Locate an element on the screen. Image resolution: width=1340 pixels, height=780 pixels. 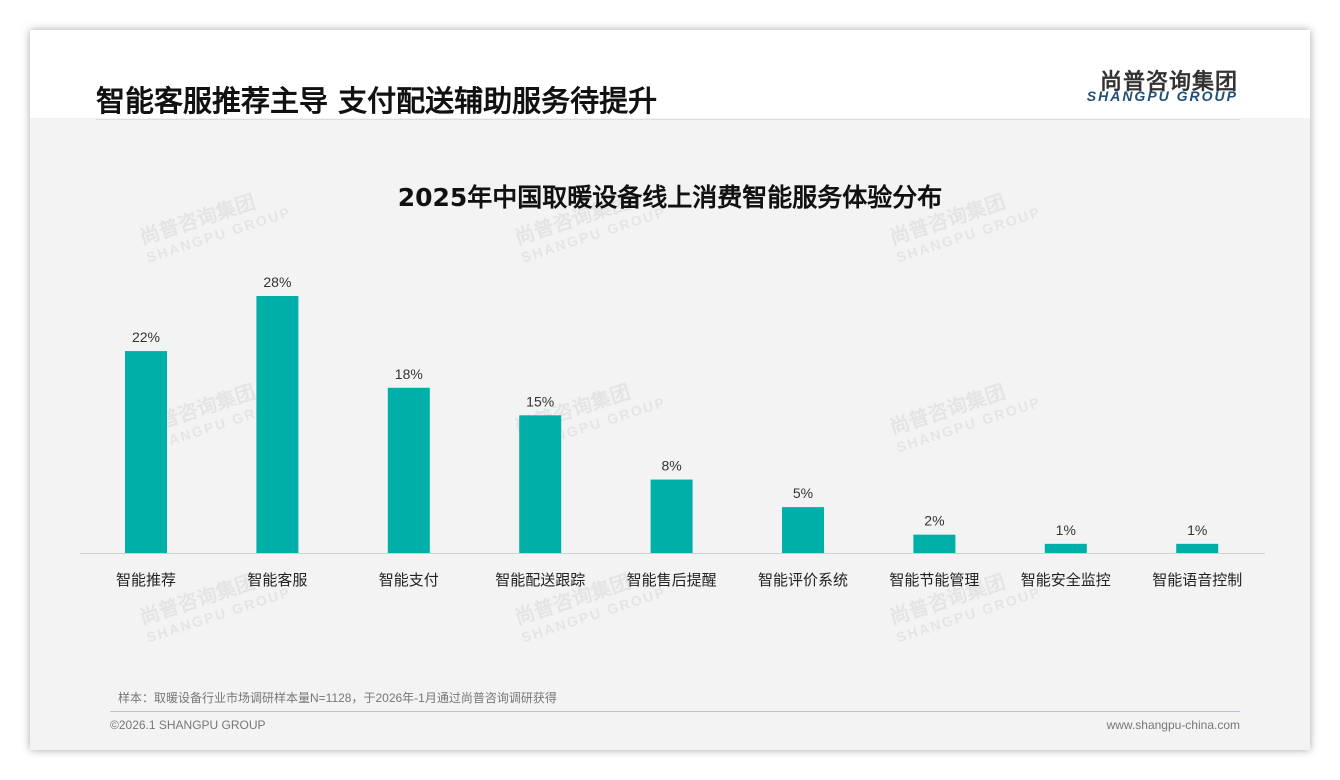
x-tick-label: 智能安全监控 is located at coordinates (1066, 580).